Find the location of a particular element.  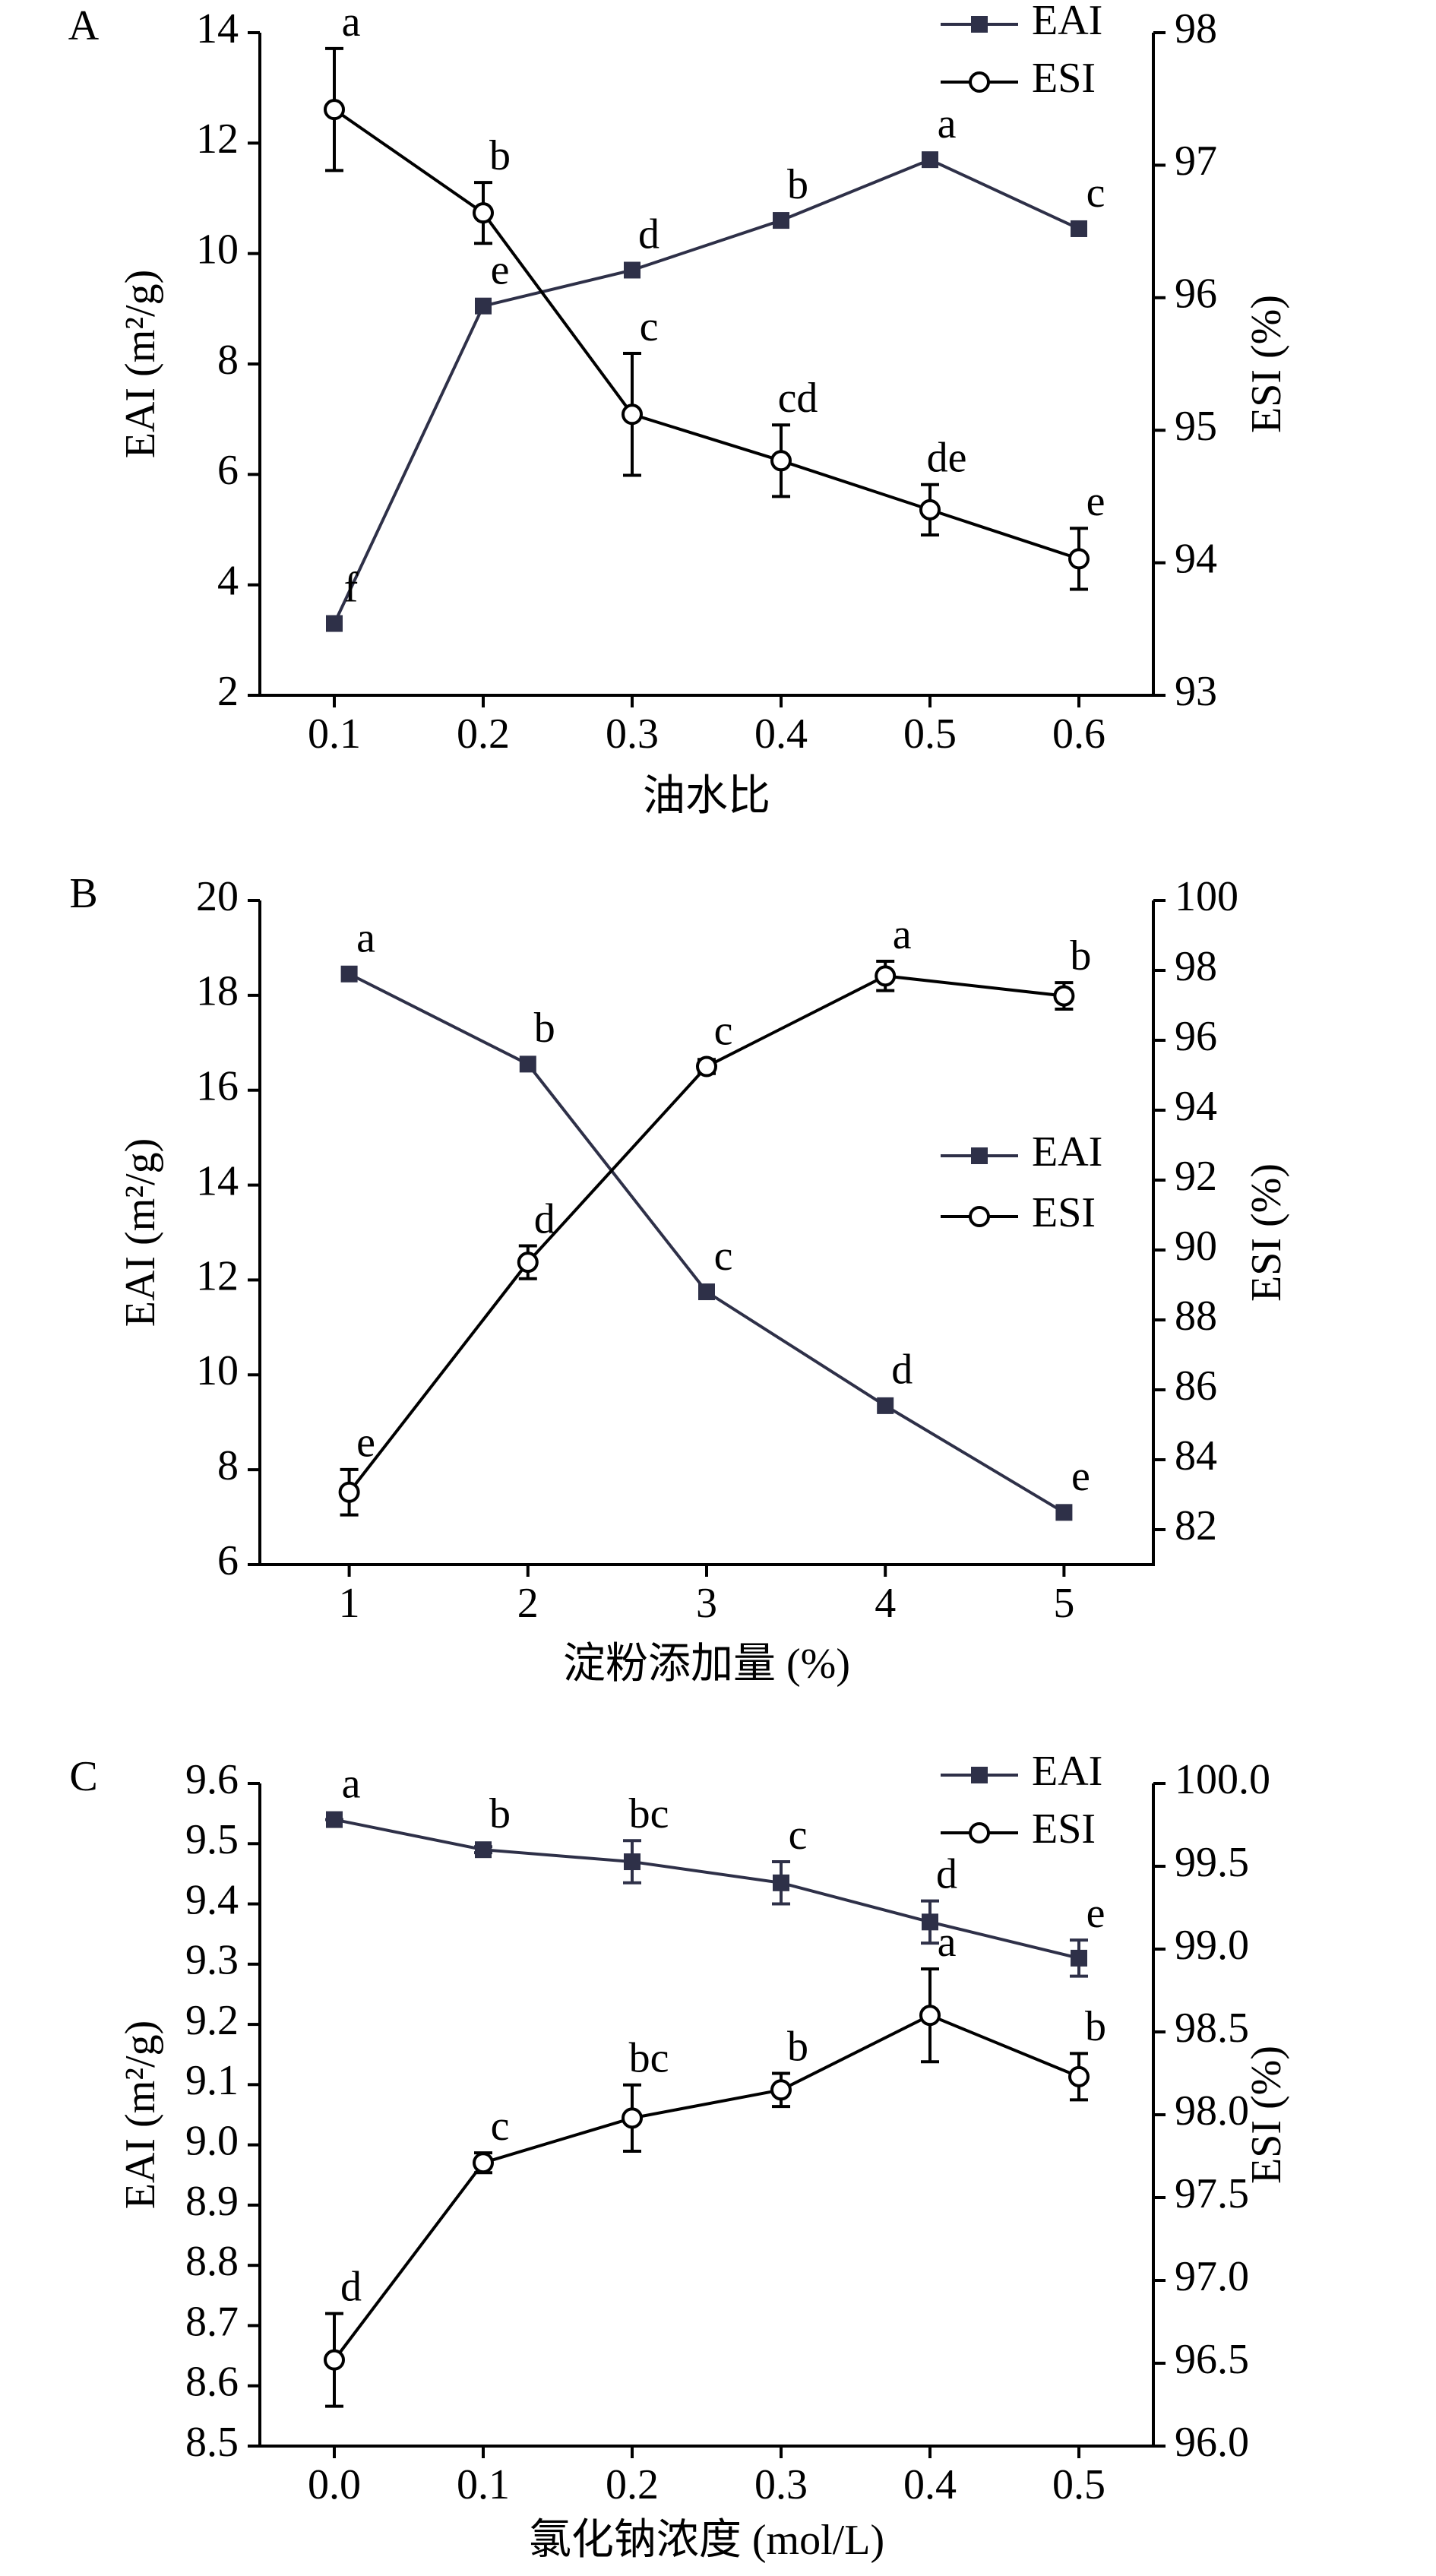

y-tick-label: 9.2 is located at coordinates (212, 2020).